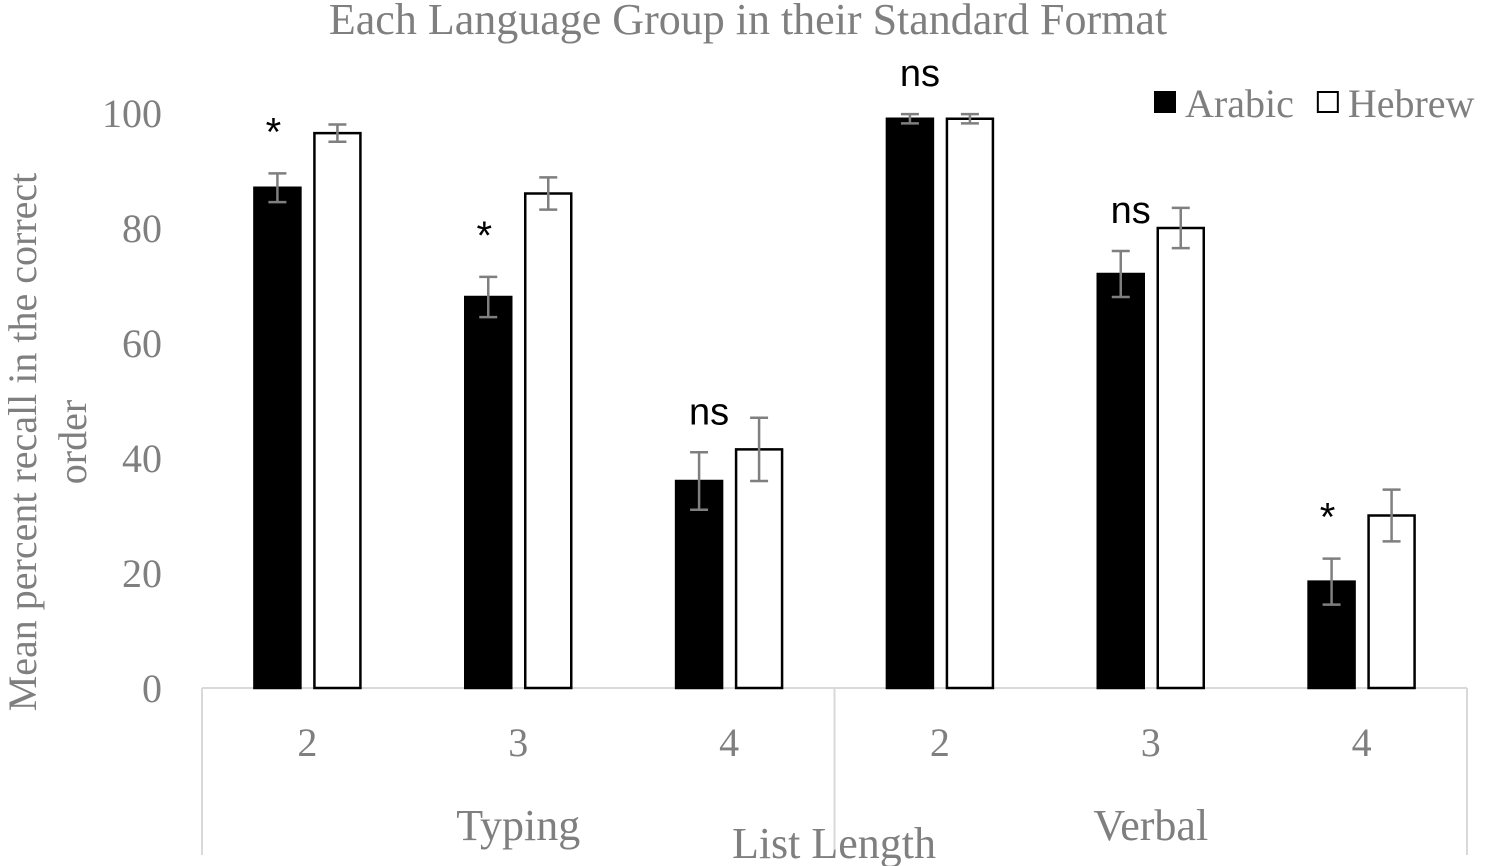 Image resolution: width=1488 pixels, height=866 pixels. I want to click on x-axis-label: List Length, so click(834, 842).